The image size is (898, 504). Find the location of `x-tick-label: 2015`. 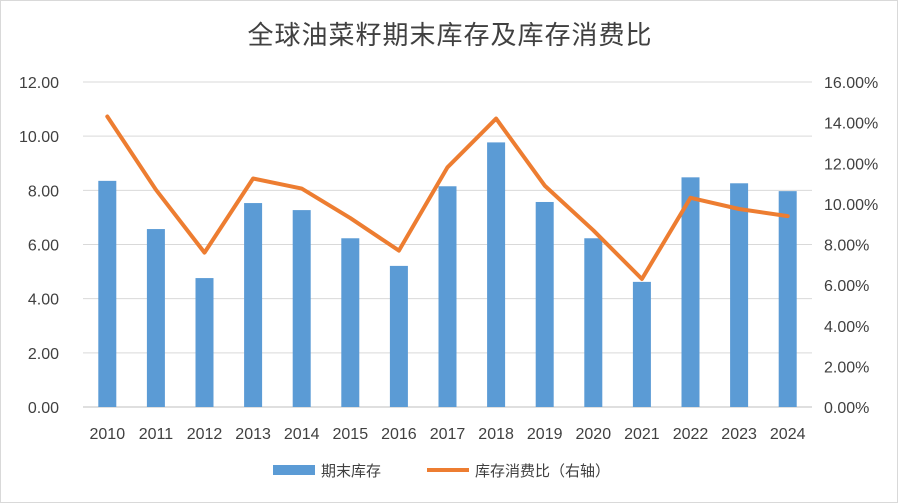

x-tick-label: 2015 is located at coordinates (351, 434).